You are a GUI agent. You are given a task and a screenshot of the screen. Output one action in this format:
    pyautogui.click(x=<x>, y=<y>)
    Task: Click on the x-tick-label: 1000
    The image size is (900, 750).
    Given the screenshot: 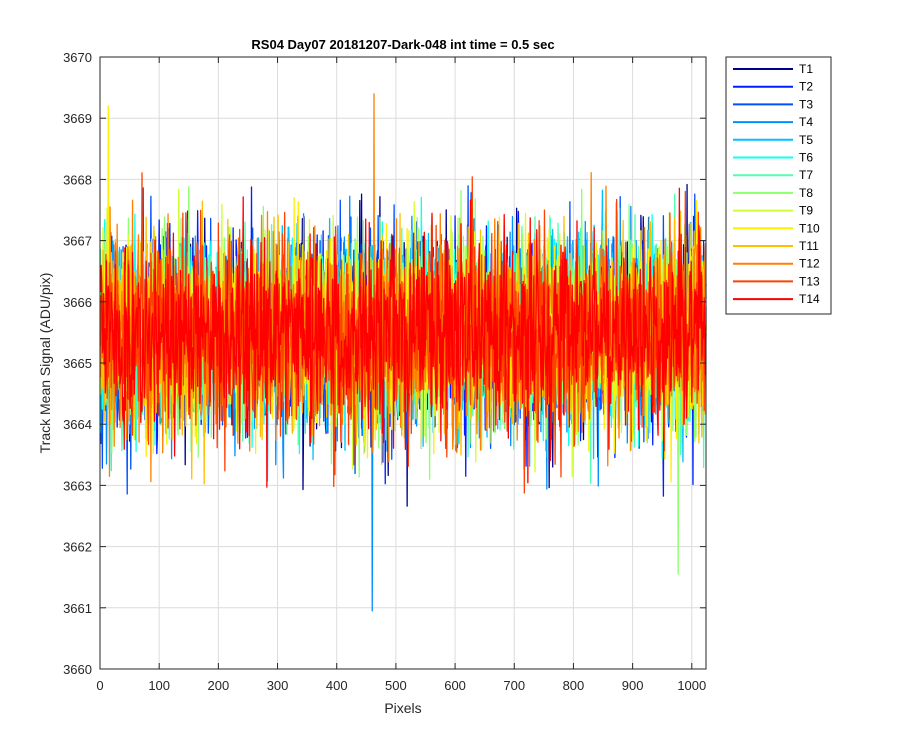 What is the action you would take?
    pyautogui.click(x=691, y=685)
    